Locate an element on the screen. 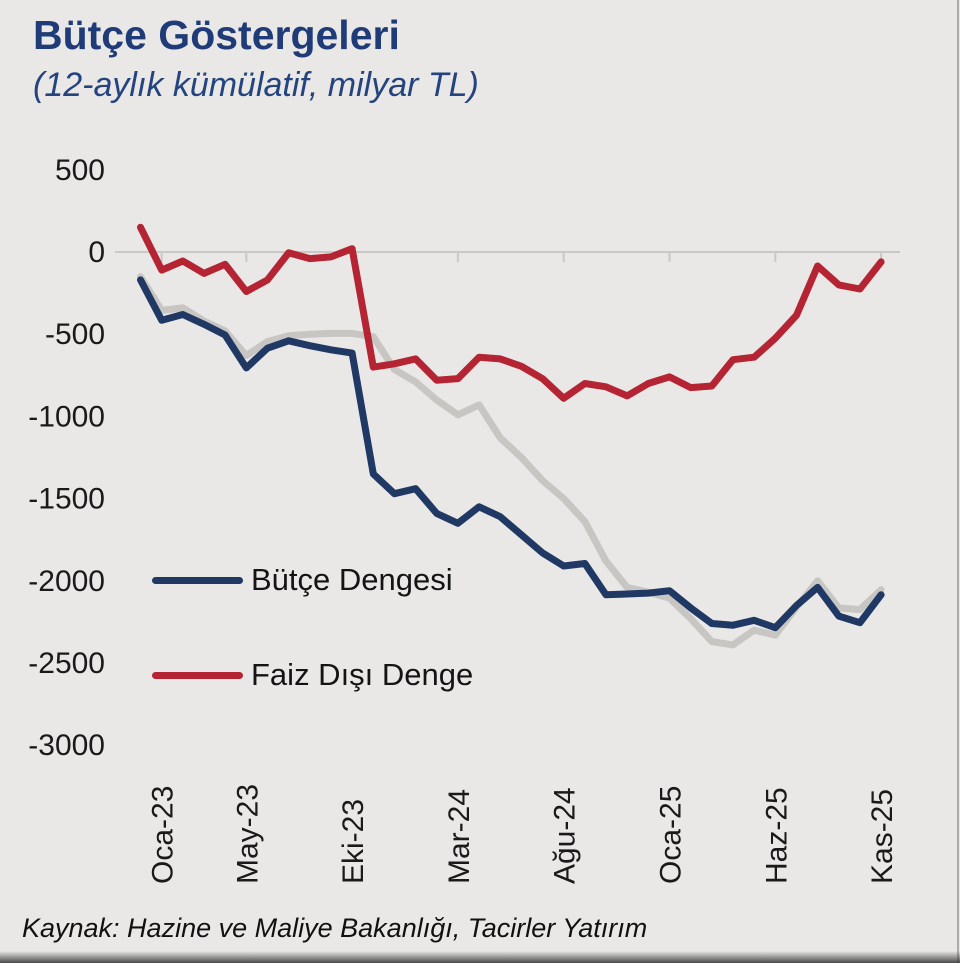 The height and width of the screenshot is (963, 960). y-axis-label: -500 is located at coordinates (75, 334).